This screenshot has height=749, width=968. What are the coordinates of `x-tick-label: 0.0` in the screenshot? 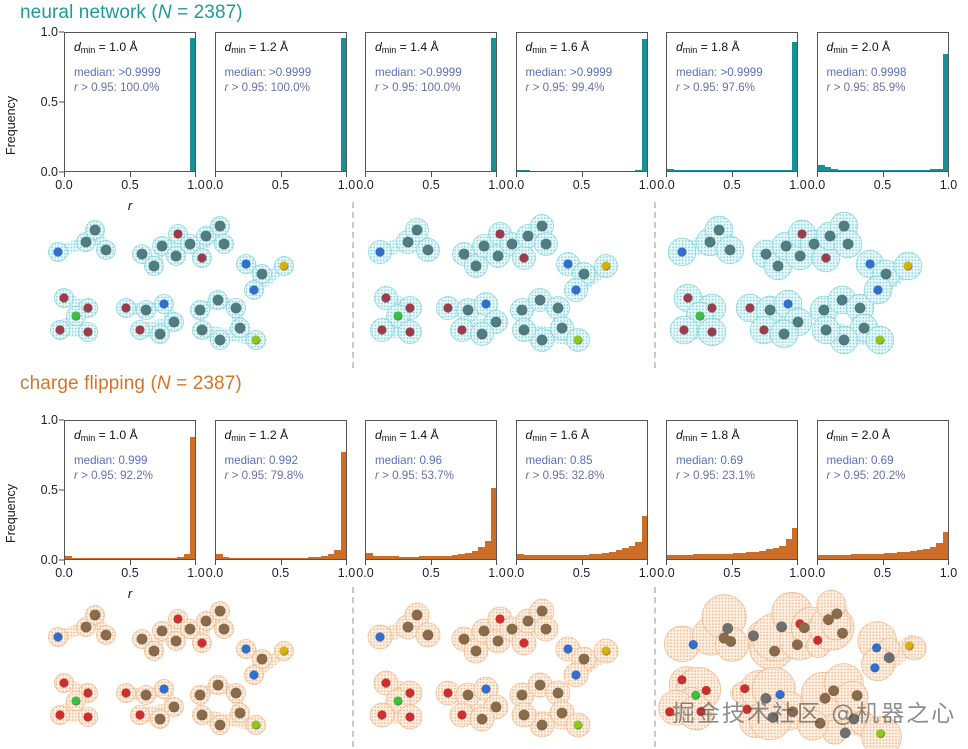 It's located at (666, 573).